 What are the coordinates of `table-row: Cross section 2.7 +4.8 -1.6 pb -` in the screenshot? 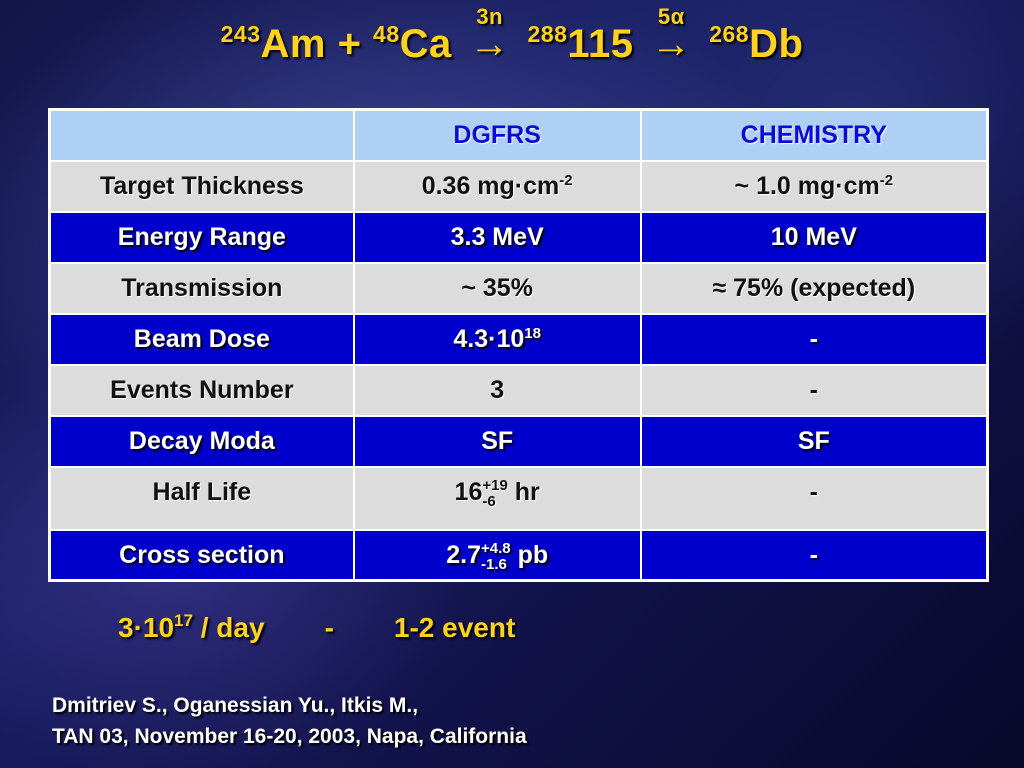 It's located at (518, 555).